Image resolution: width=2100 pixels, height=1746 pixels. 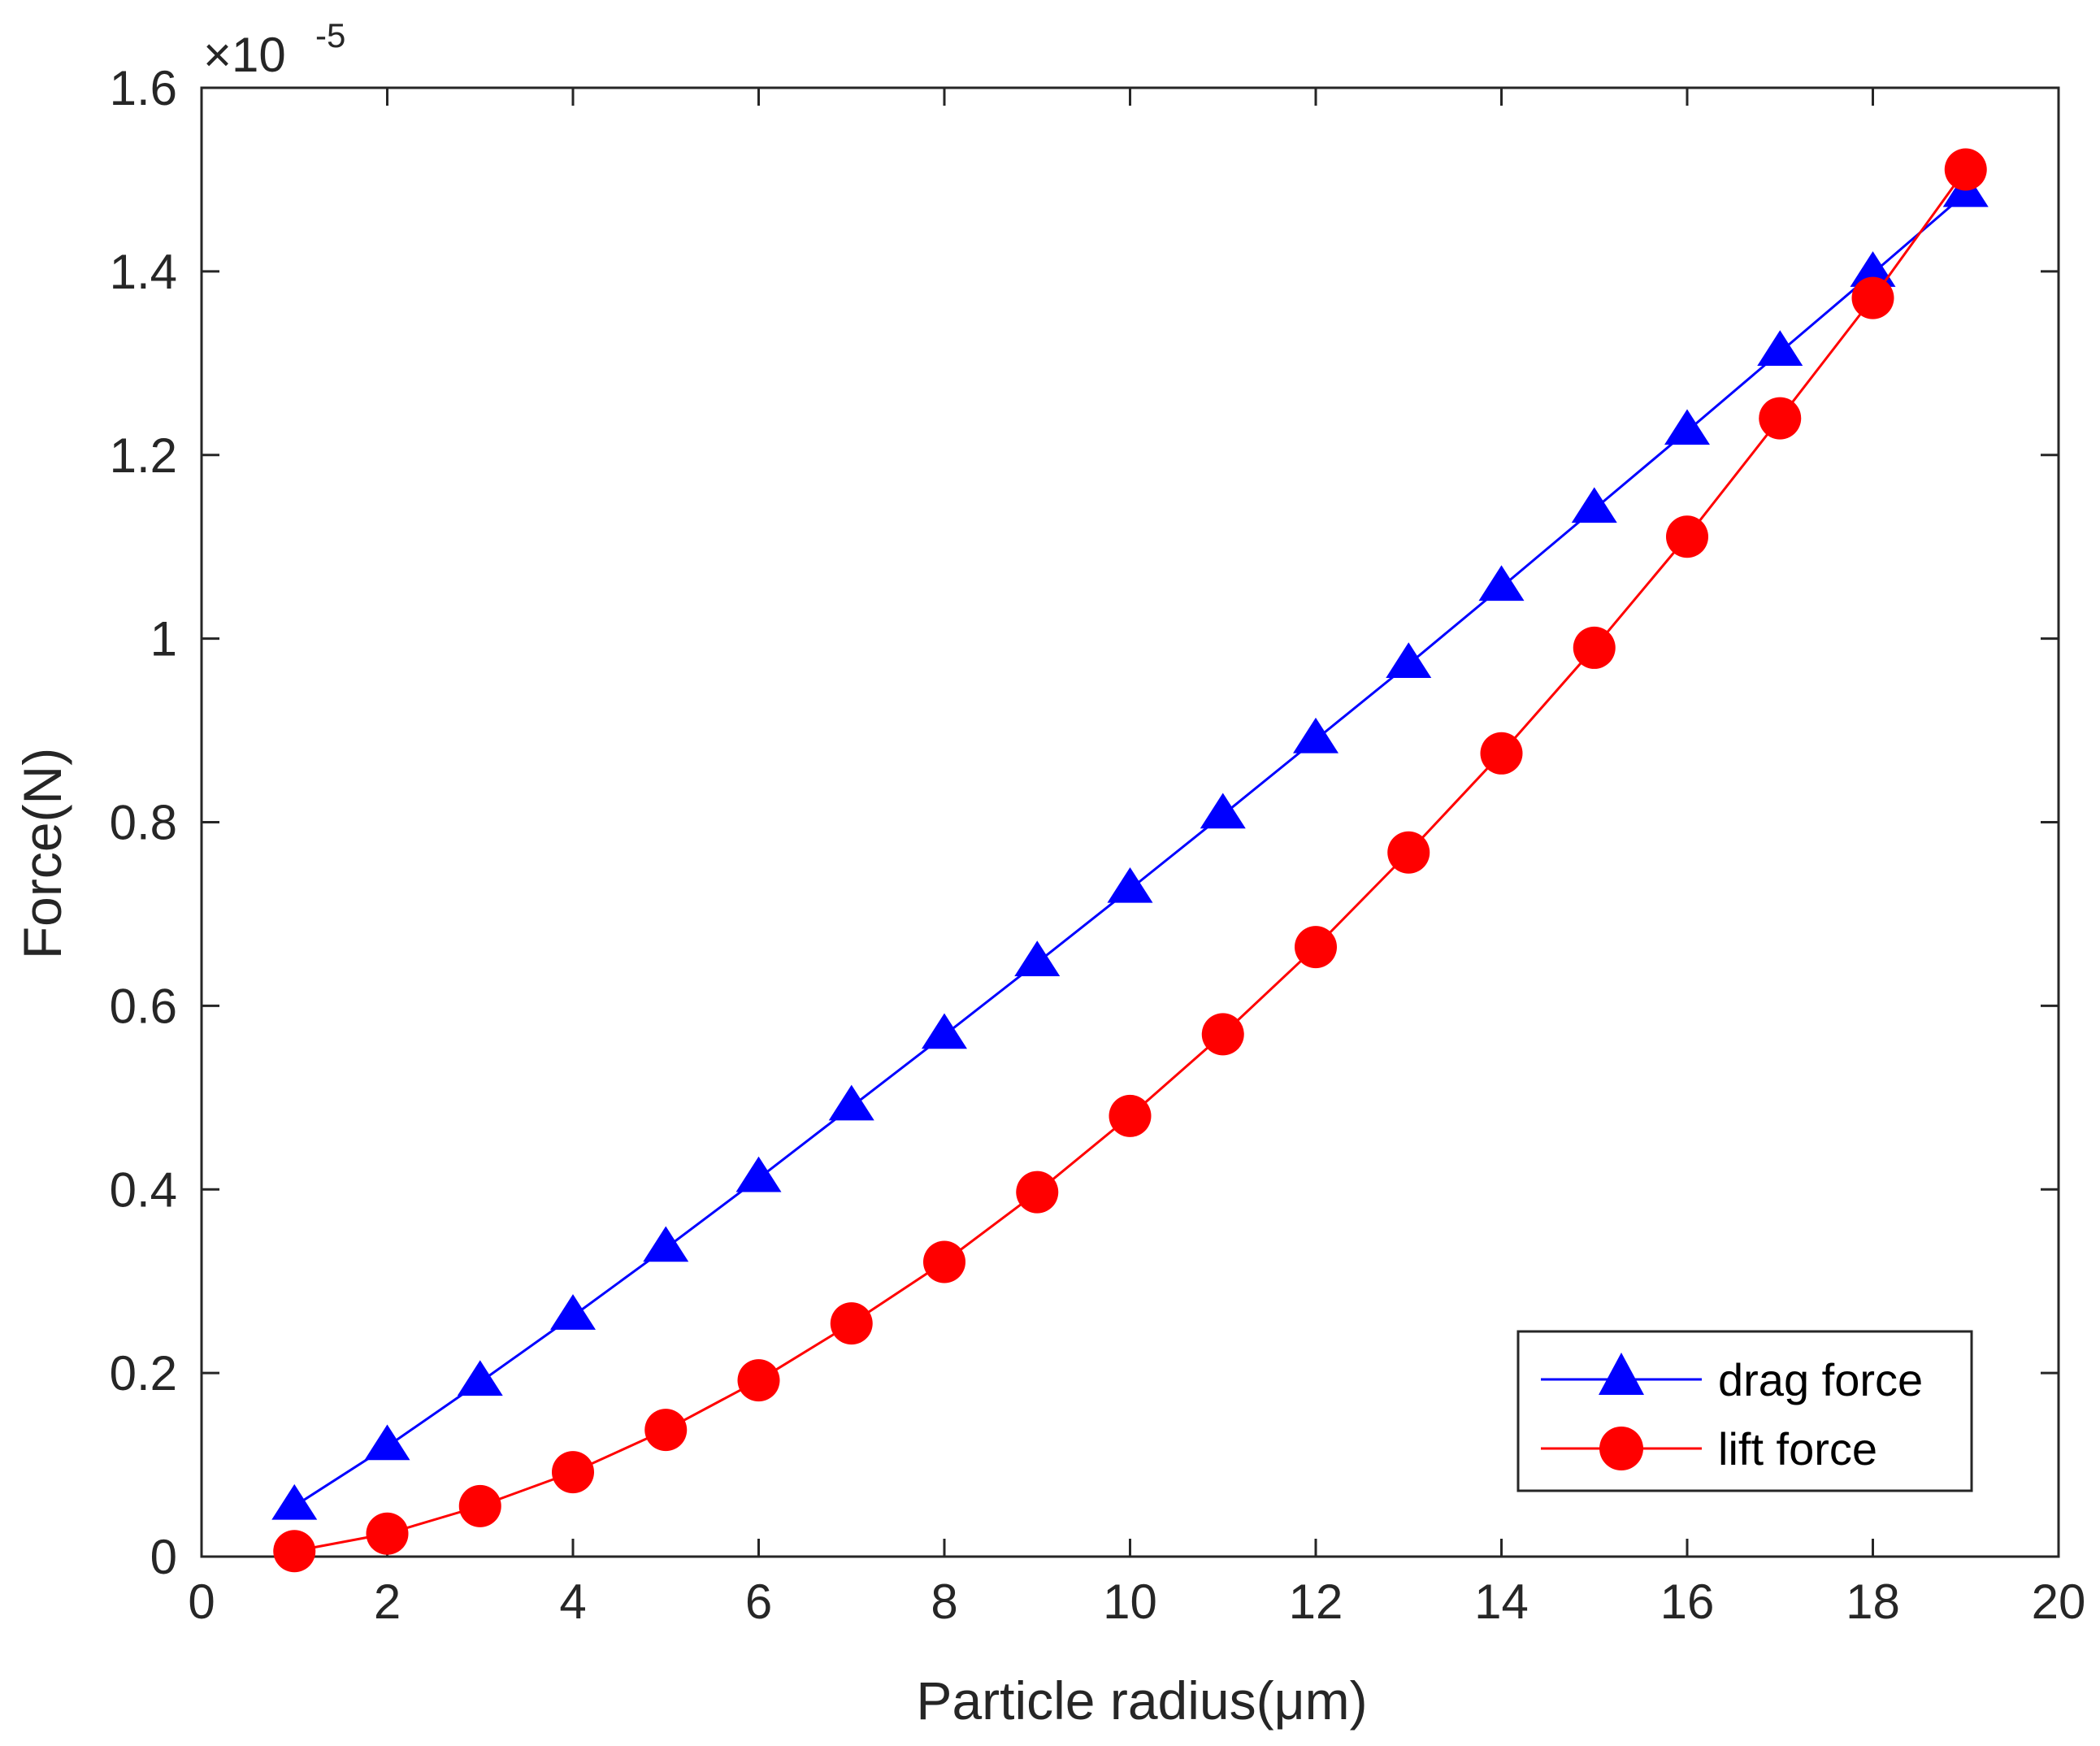 I want to click on y-tick-labels: 0 0.2 0.4 0.6 0.8 1 1.2 1.4 1.6, so click(x=143, y=822).